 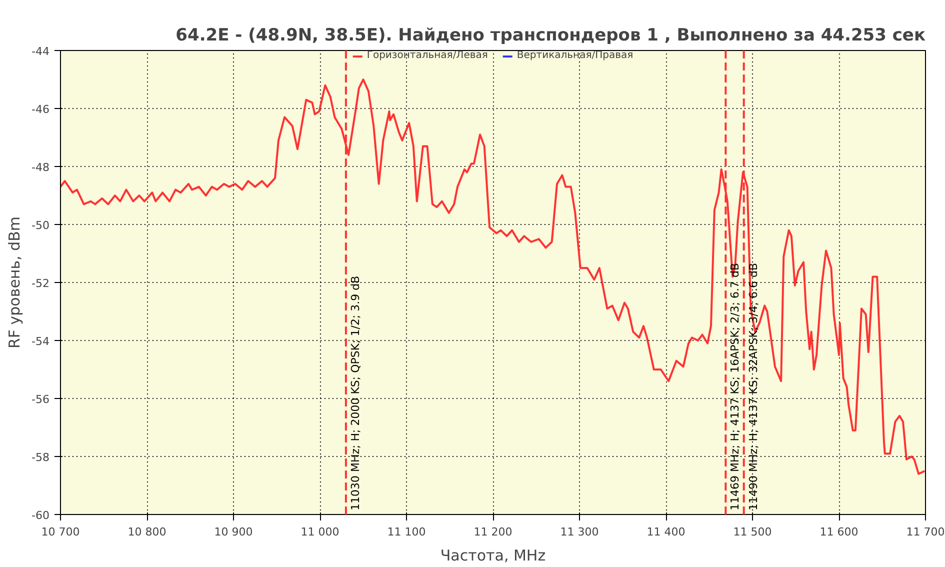 What do you see at coordinates (666, 532) in the screenshot?
I see `x-tick-label: 11 400` at bounding box center [666, 532].